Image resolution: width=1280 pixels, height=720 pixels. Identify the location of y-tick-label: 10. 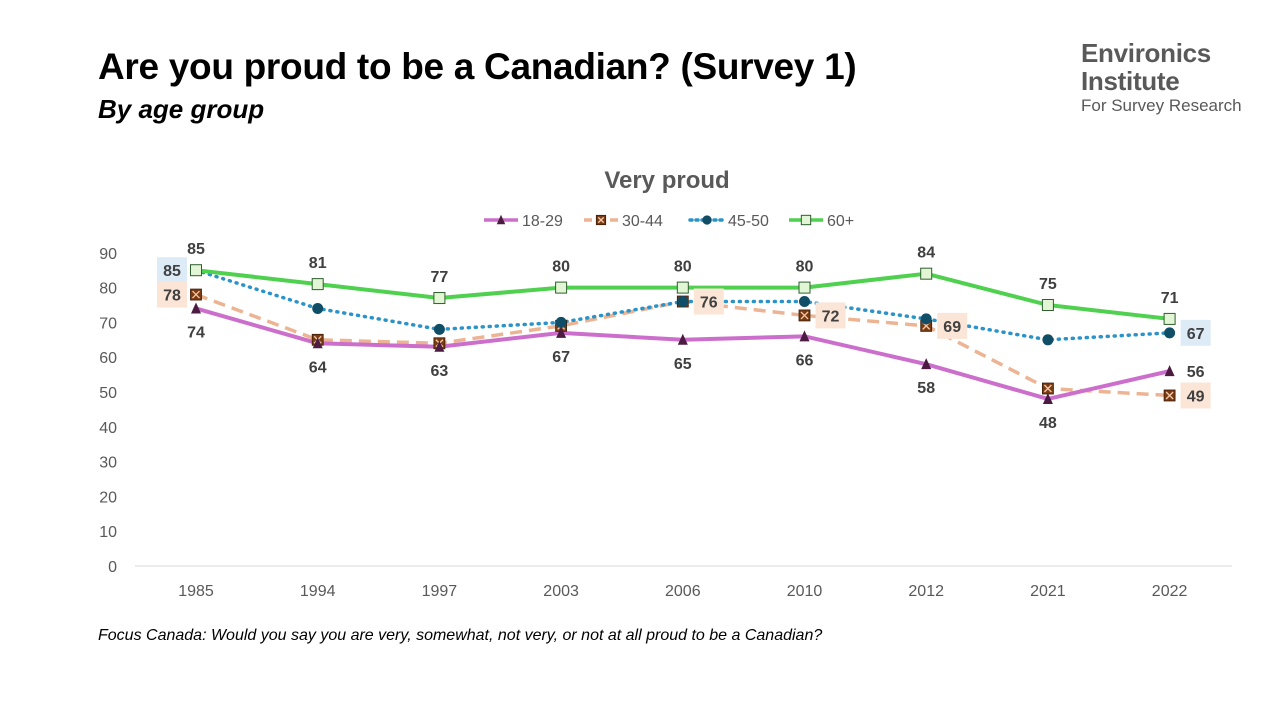
(108, 532).